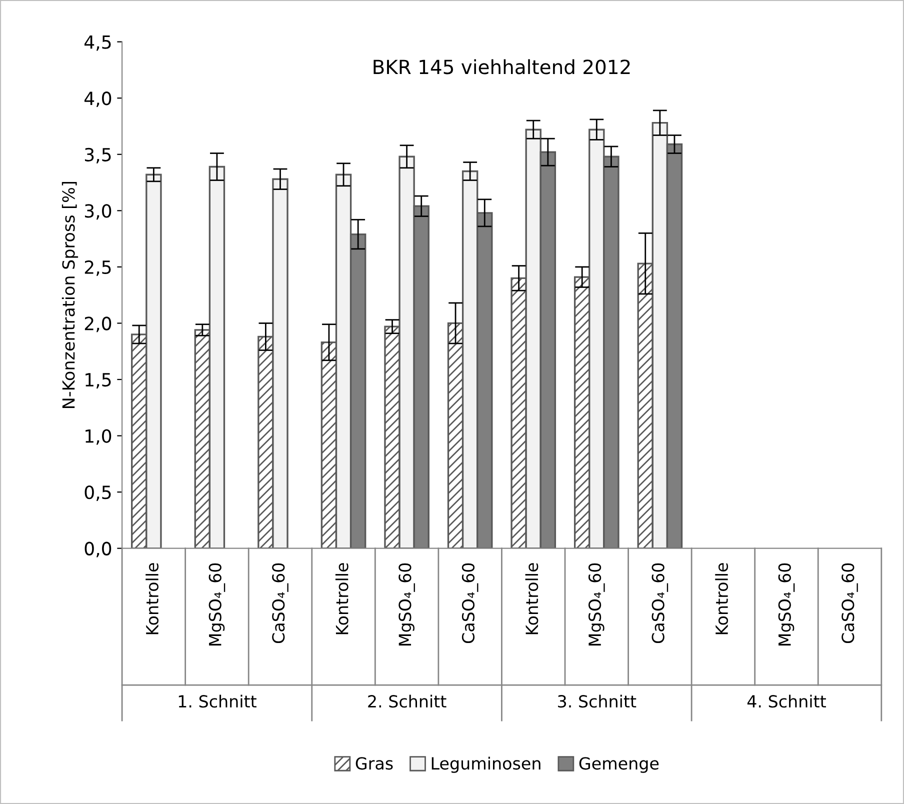  Describe the element at coordinates (98, 380) in the screenshot. I see `y-tick-label: 1,5` at that location.